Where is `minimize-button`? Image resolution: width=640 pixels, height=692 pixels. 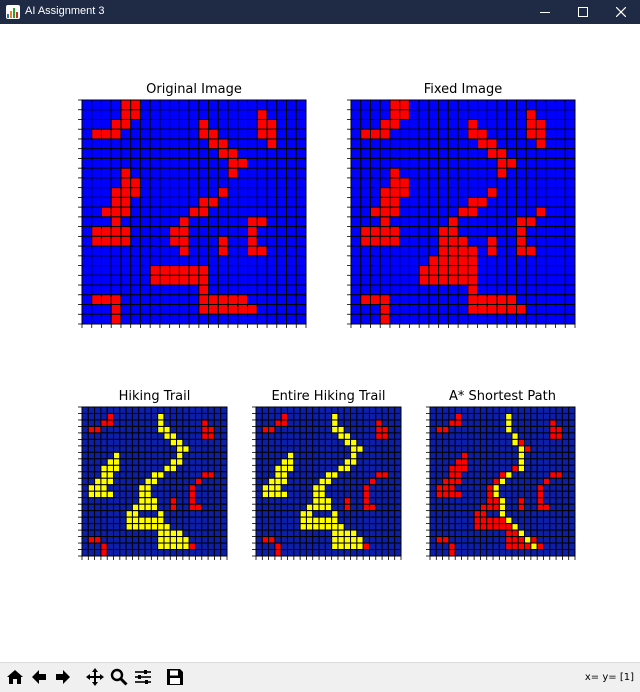 minimize-button is located at coordinates (545, 12).